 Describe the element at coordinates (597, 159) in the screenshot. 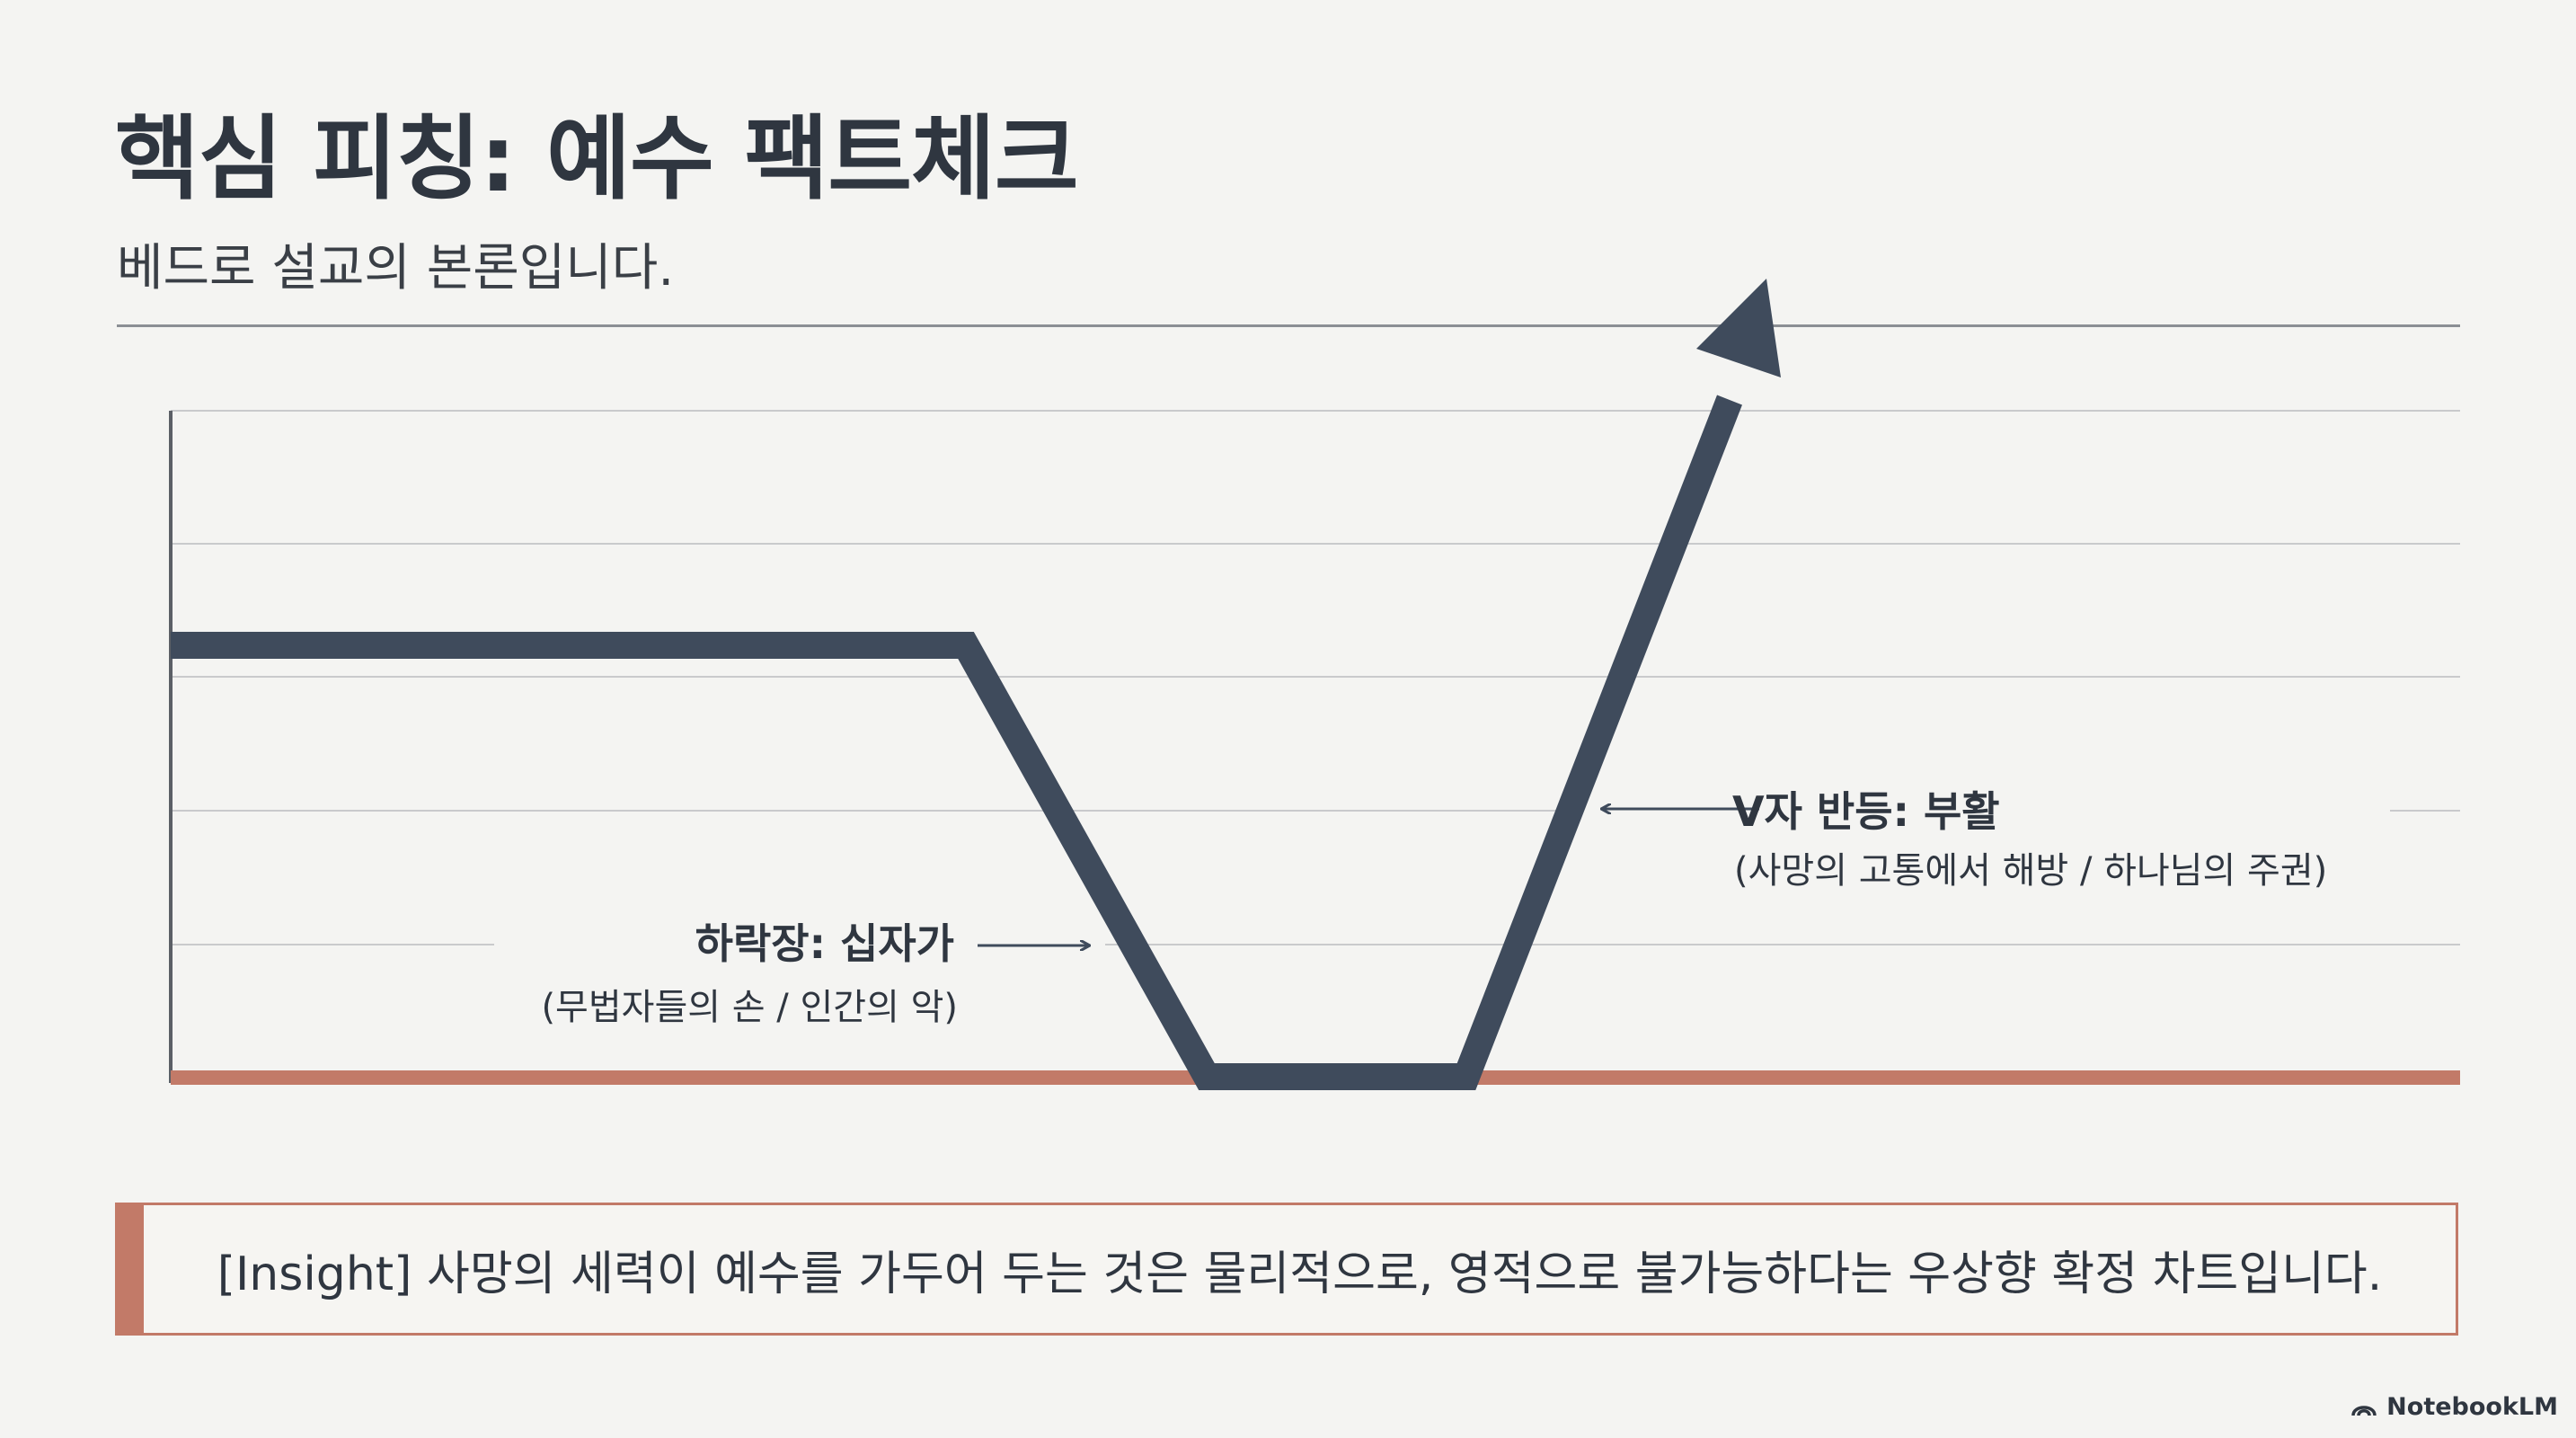

I see `slide-title: 핵심 피칭: 예수 팩트체크` at that location.